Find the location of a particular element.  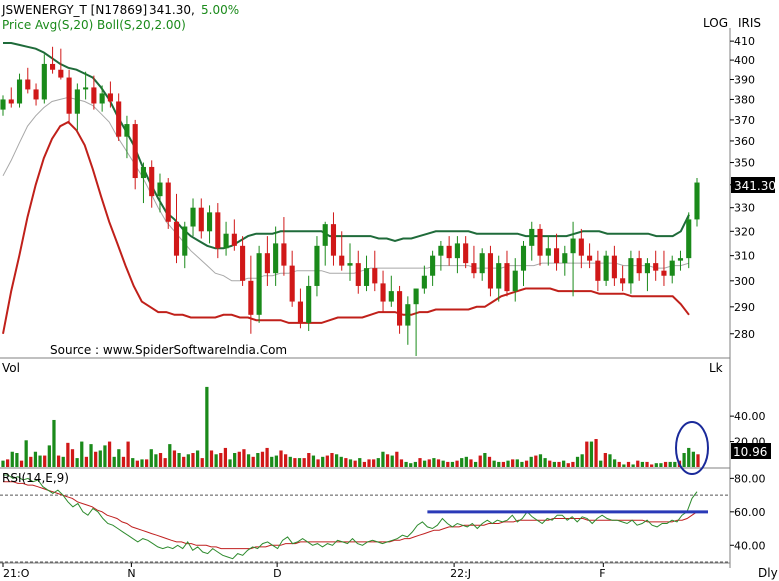

rsi-signal-line is located at coordinates (350, 515).